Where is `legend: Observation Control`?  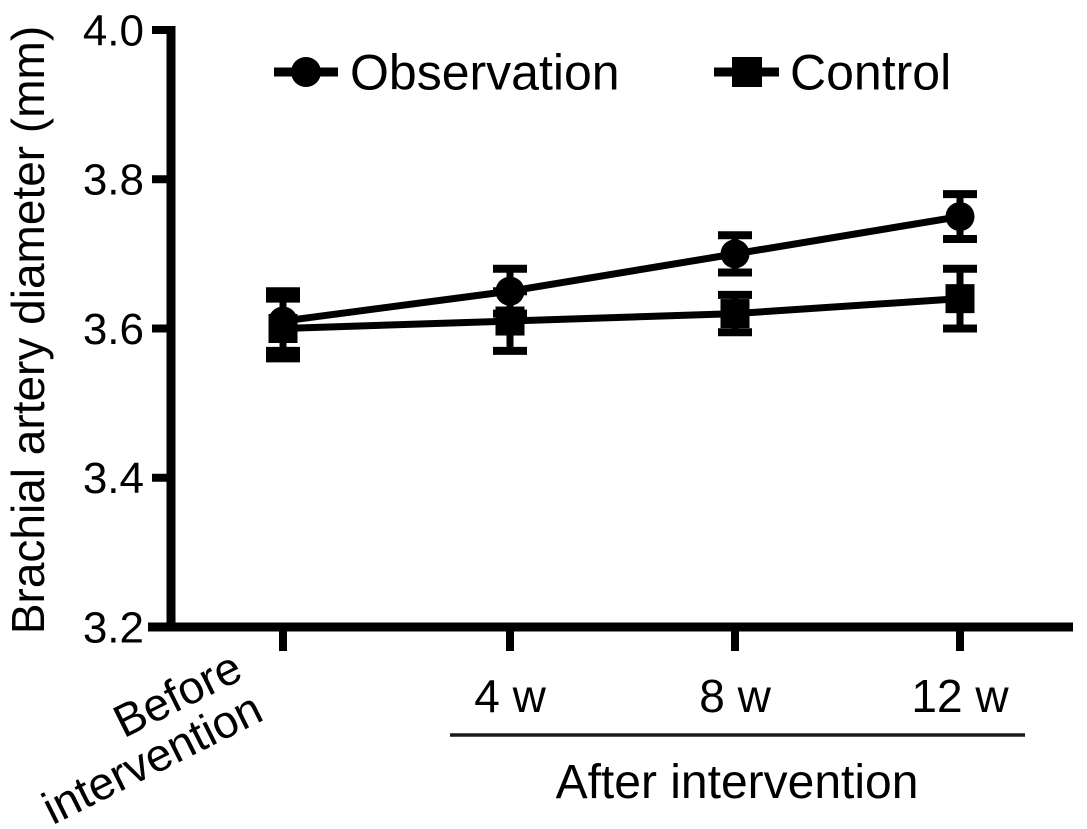
legend: Observation Control is located at coordinates (612, 73).